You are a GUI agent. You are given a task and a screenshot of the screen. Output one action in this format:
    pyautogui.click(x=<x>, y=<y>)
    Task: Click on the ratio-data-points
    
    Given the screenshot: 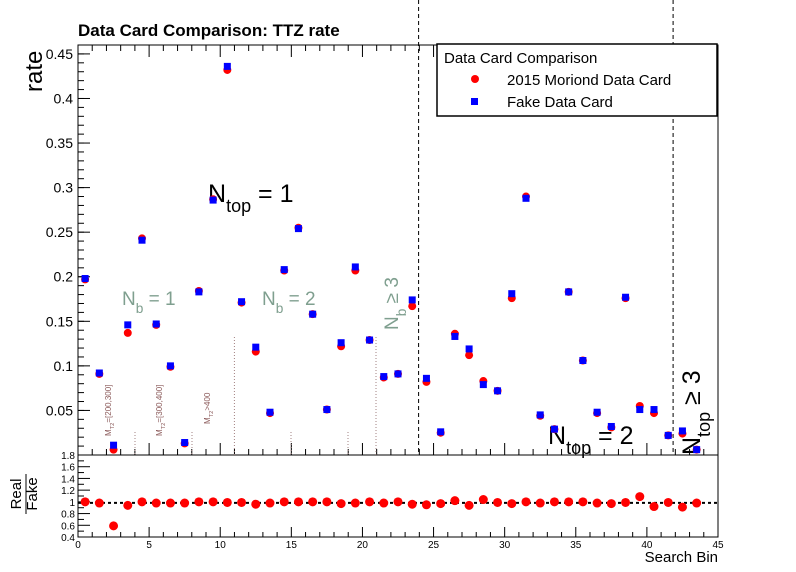 What is the action you would take?
    pyautogui.click(x=391, y=511)
    